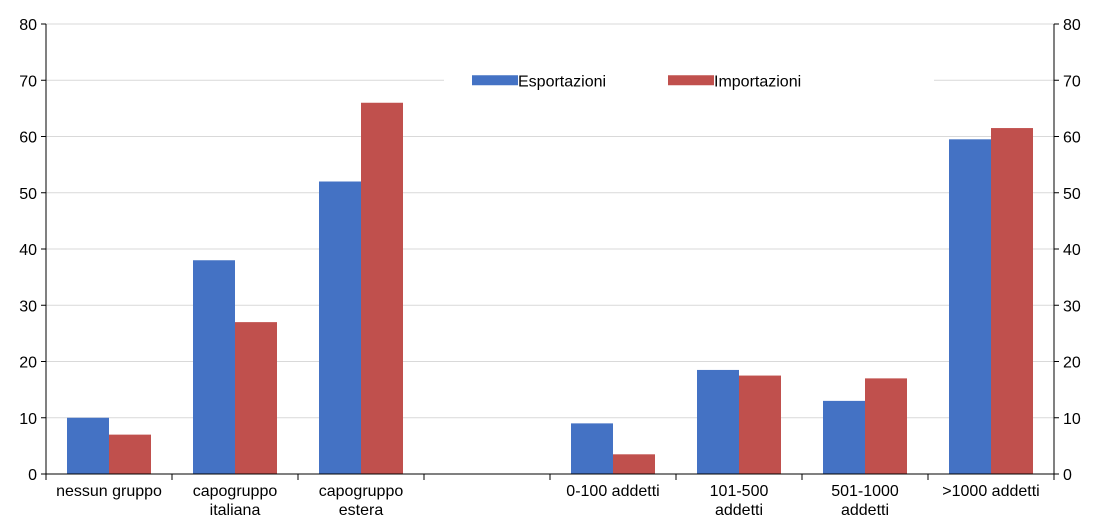 The height and width of the screenshot is (518, 1094). I want to click on legend-label: Importazioni, so click(757, 81).